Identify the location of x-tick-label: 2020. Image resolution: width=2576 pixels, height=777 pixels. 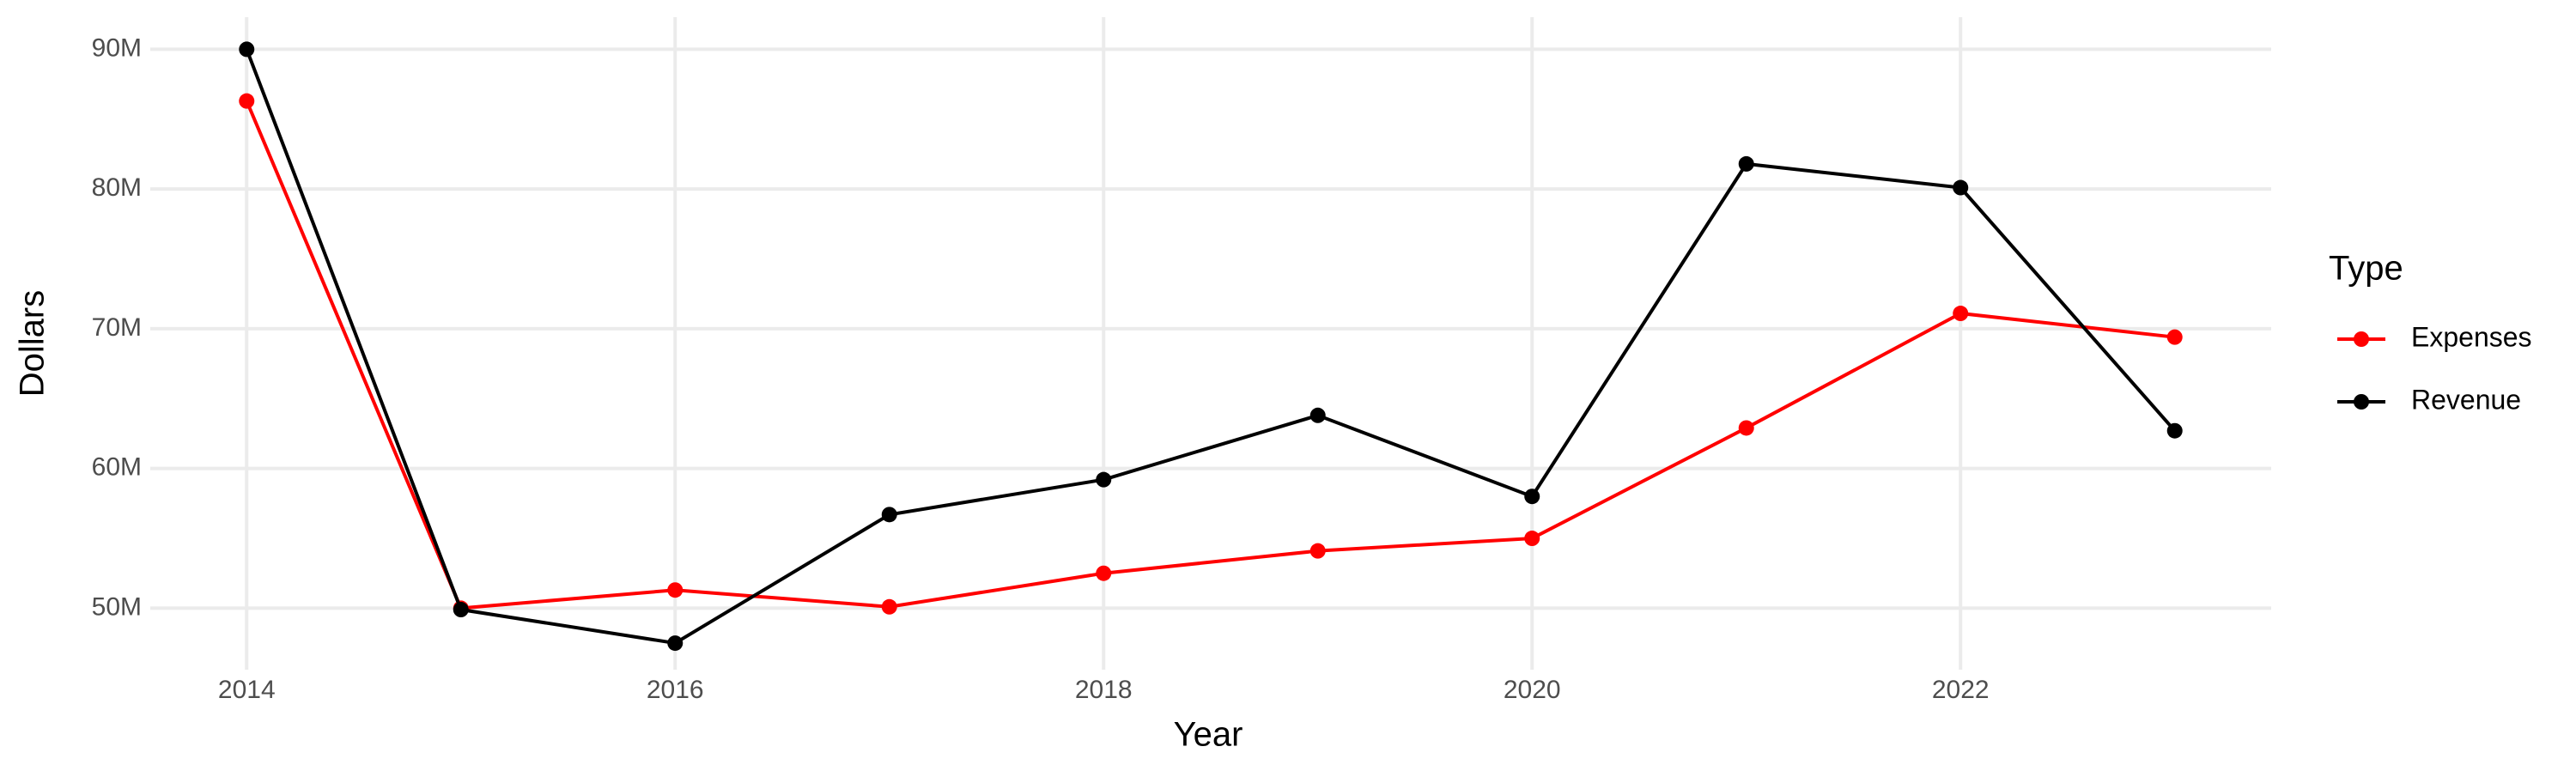
(1532, 690).